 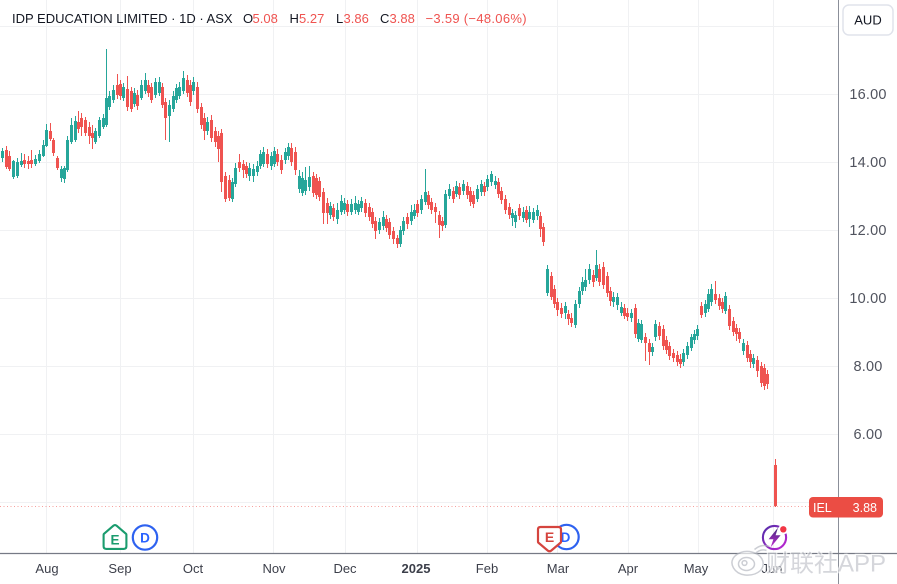 What do you see at coordinates (822, 508) in the screenshot?
I see `svg-text: IEL` at bounding box center [822, 508].